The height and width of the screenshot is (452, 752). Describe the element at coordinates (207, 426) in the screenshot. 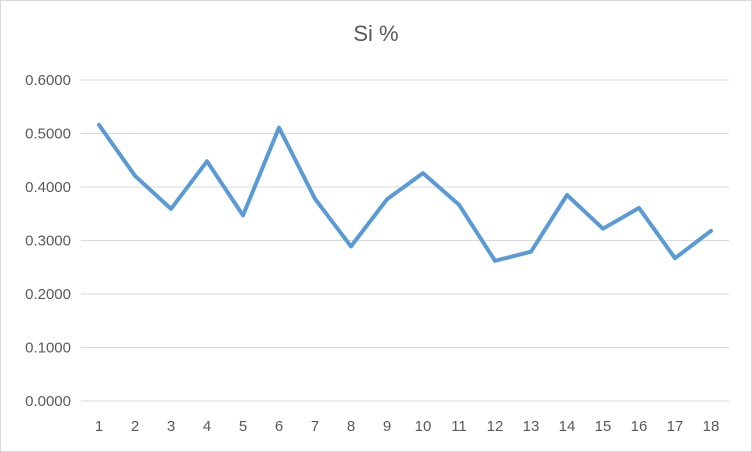

I see `x-tick-label: 4` at that location.